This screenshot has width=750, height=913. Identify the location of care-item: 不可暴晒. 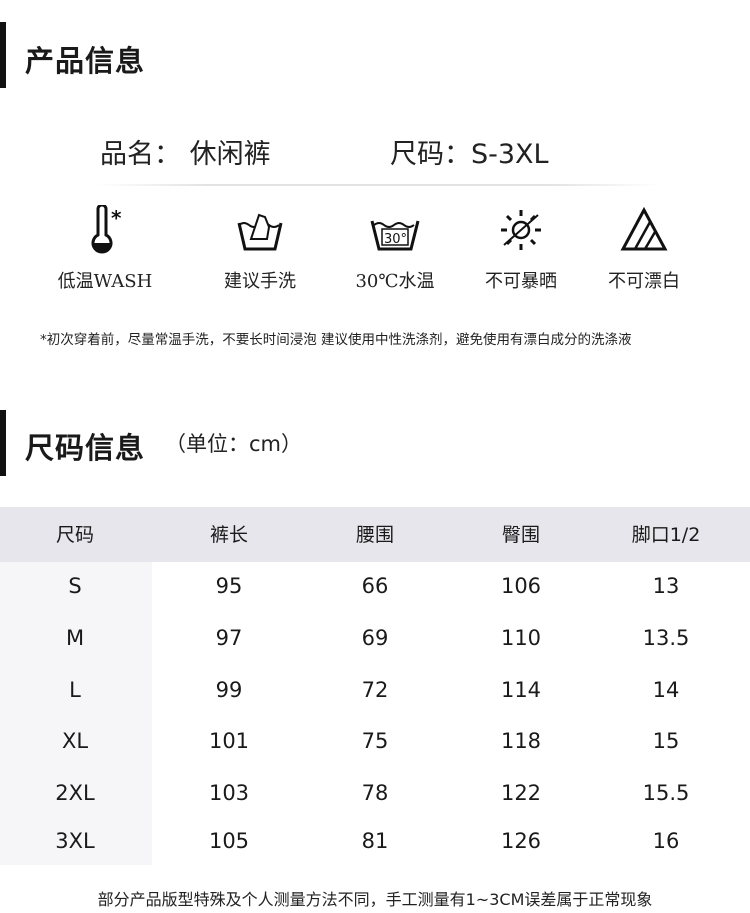
(521, 249).